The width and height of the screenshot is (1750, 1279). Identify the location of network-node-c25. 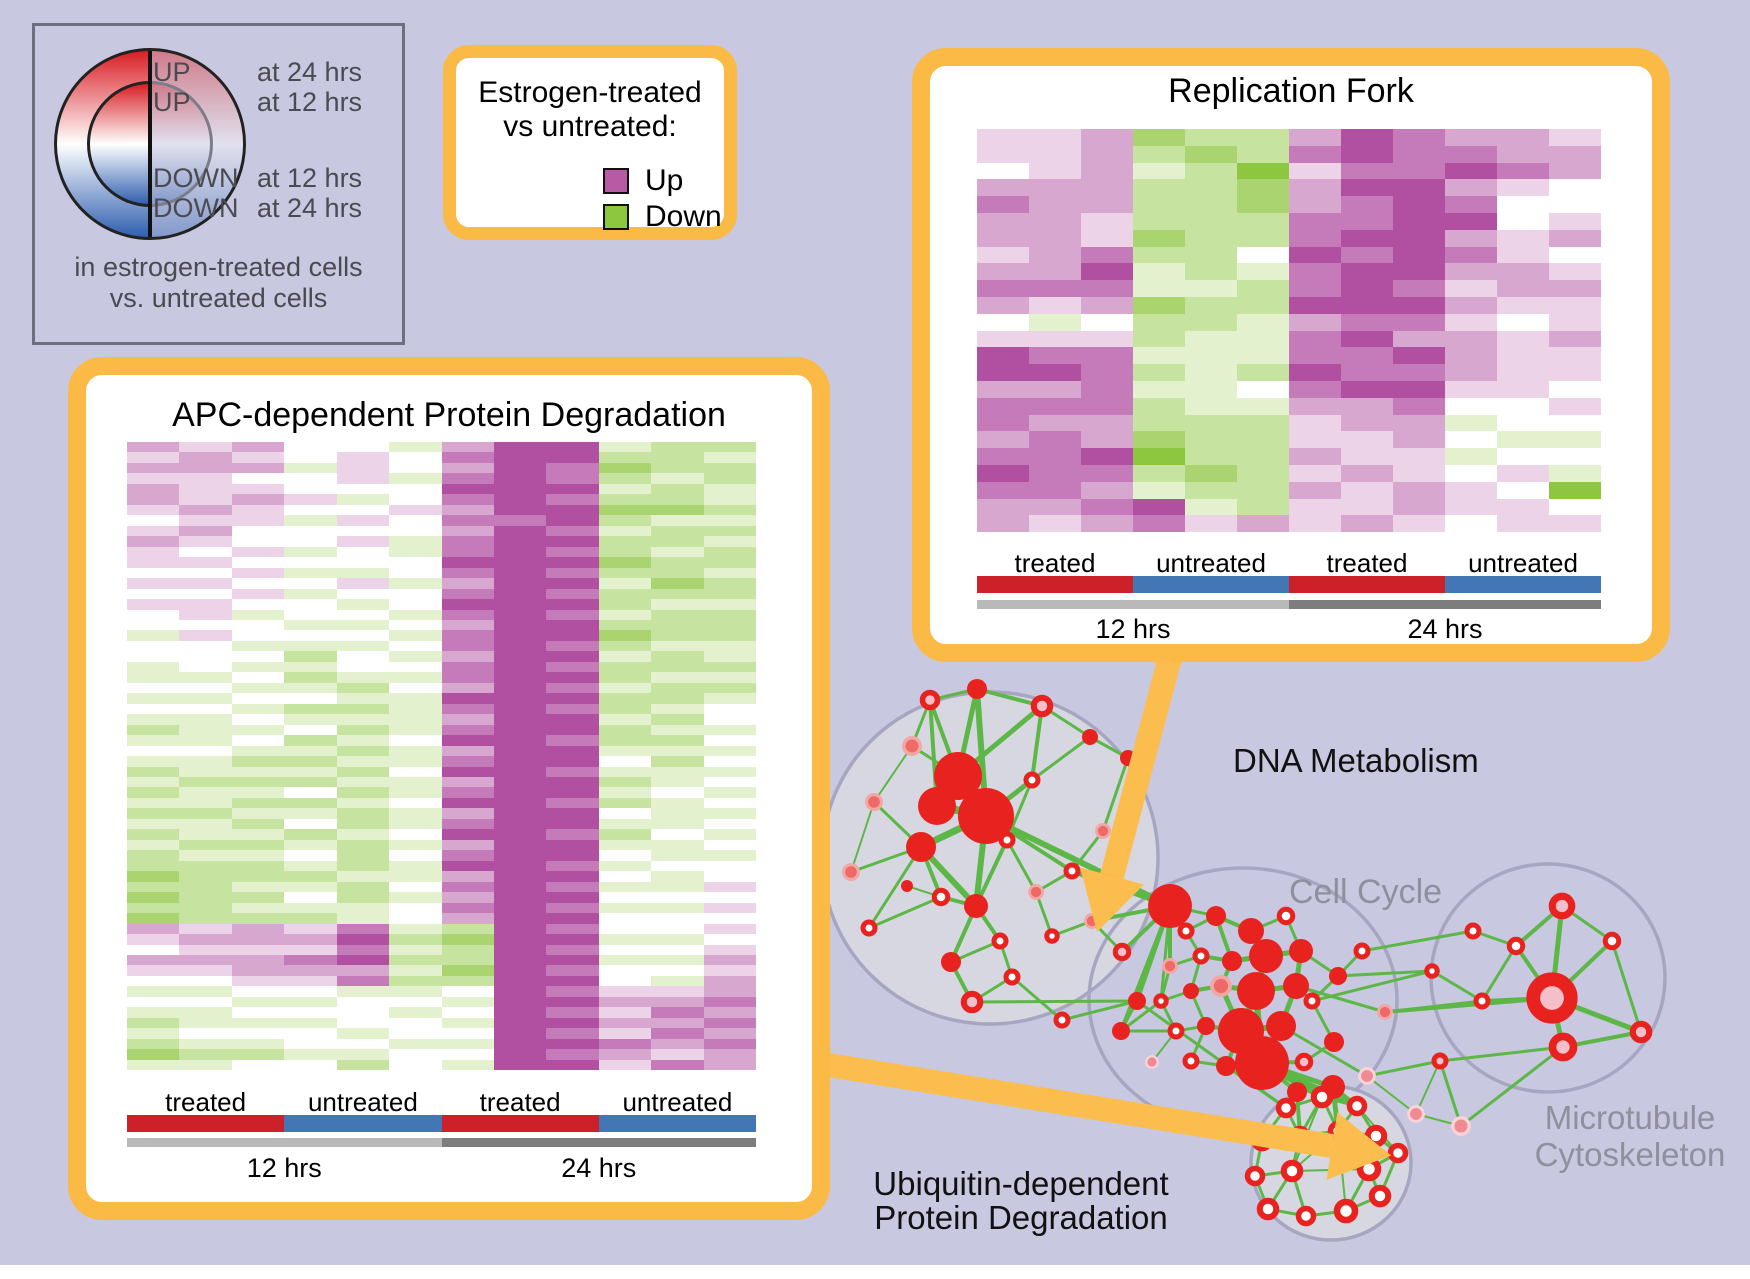
(1338, 976).